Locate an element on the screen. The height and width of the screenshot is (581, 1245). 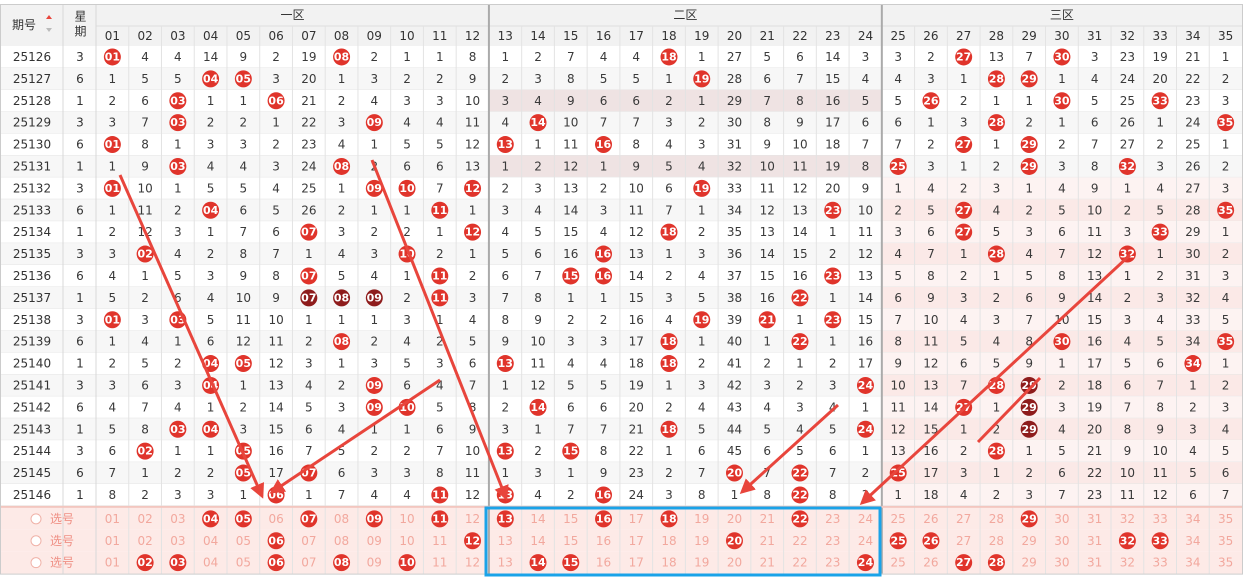
ball-number: 07 is located at coordinates (308, 232).